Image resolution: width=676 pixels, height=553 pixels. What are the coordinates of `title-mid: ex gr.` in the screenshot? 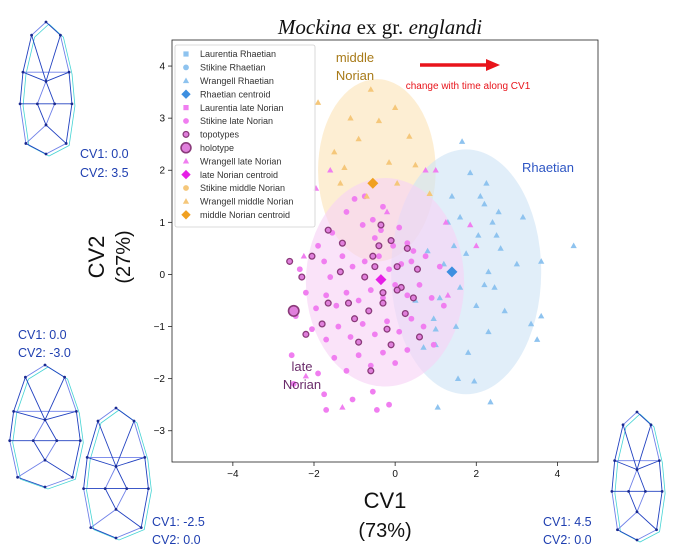 It's located at (379, 27).